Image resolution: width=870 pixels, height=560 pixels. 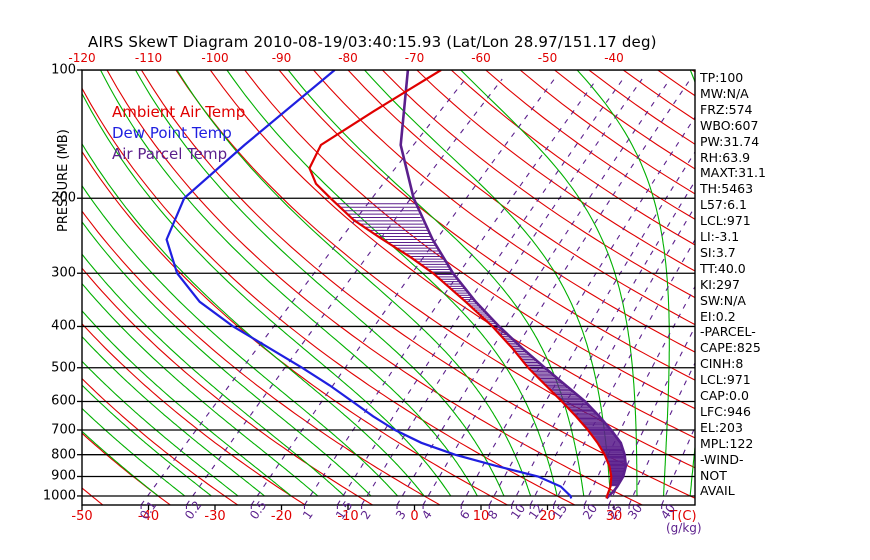 What do you see at coordinates (63, 476) in the screenshot?
I see `pressure-tick: 900` at bounding box center [63, 476].